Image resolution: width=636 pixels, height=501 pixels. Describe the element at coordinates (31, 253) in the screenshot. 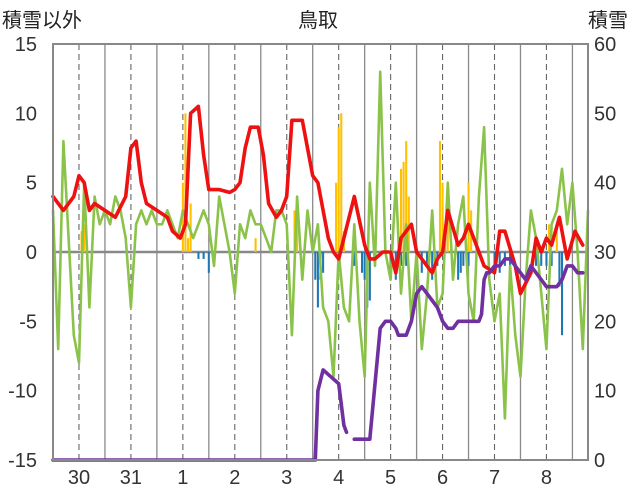

I see `left-y-tick-label: 0` at that location.